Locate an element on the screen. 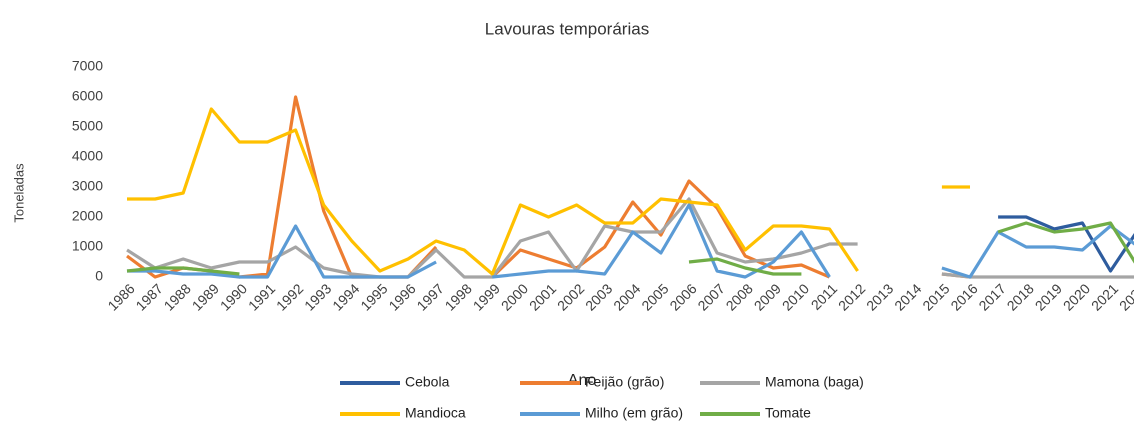  x-tick-label: 1989 is located at coordinates (205, 296).